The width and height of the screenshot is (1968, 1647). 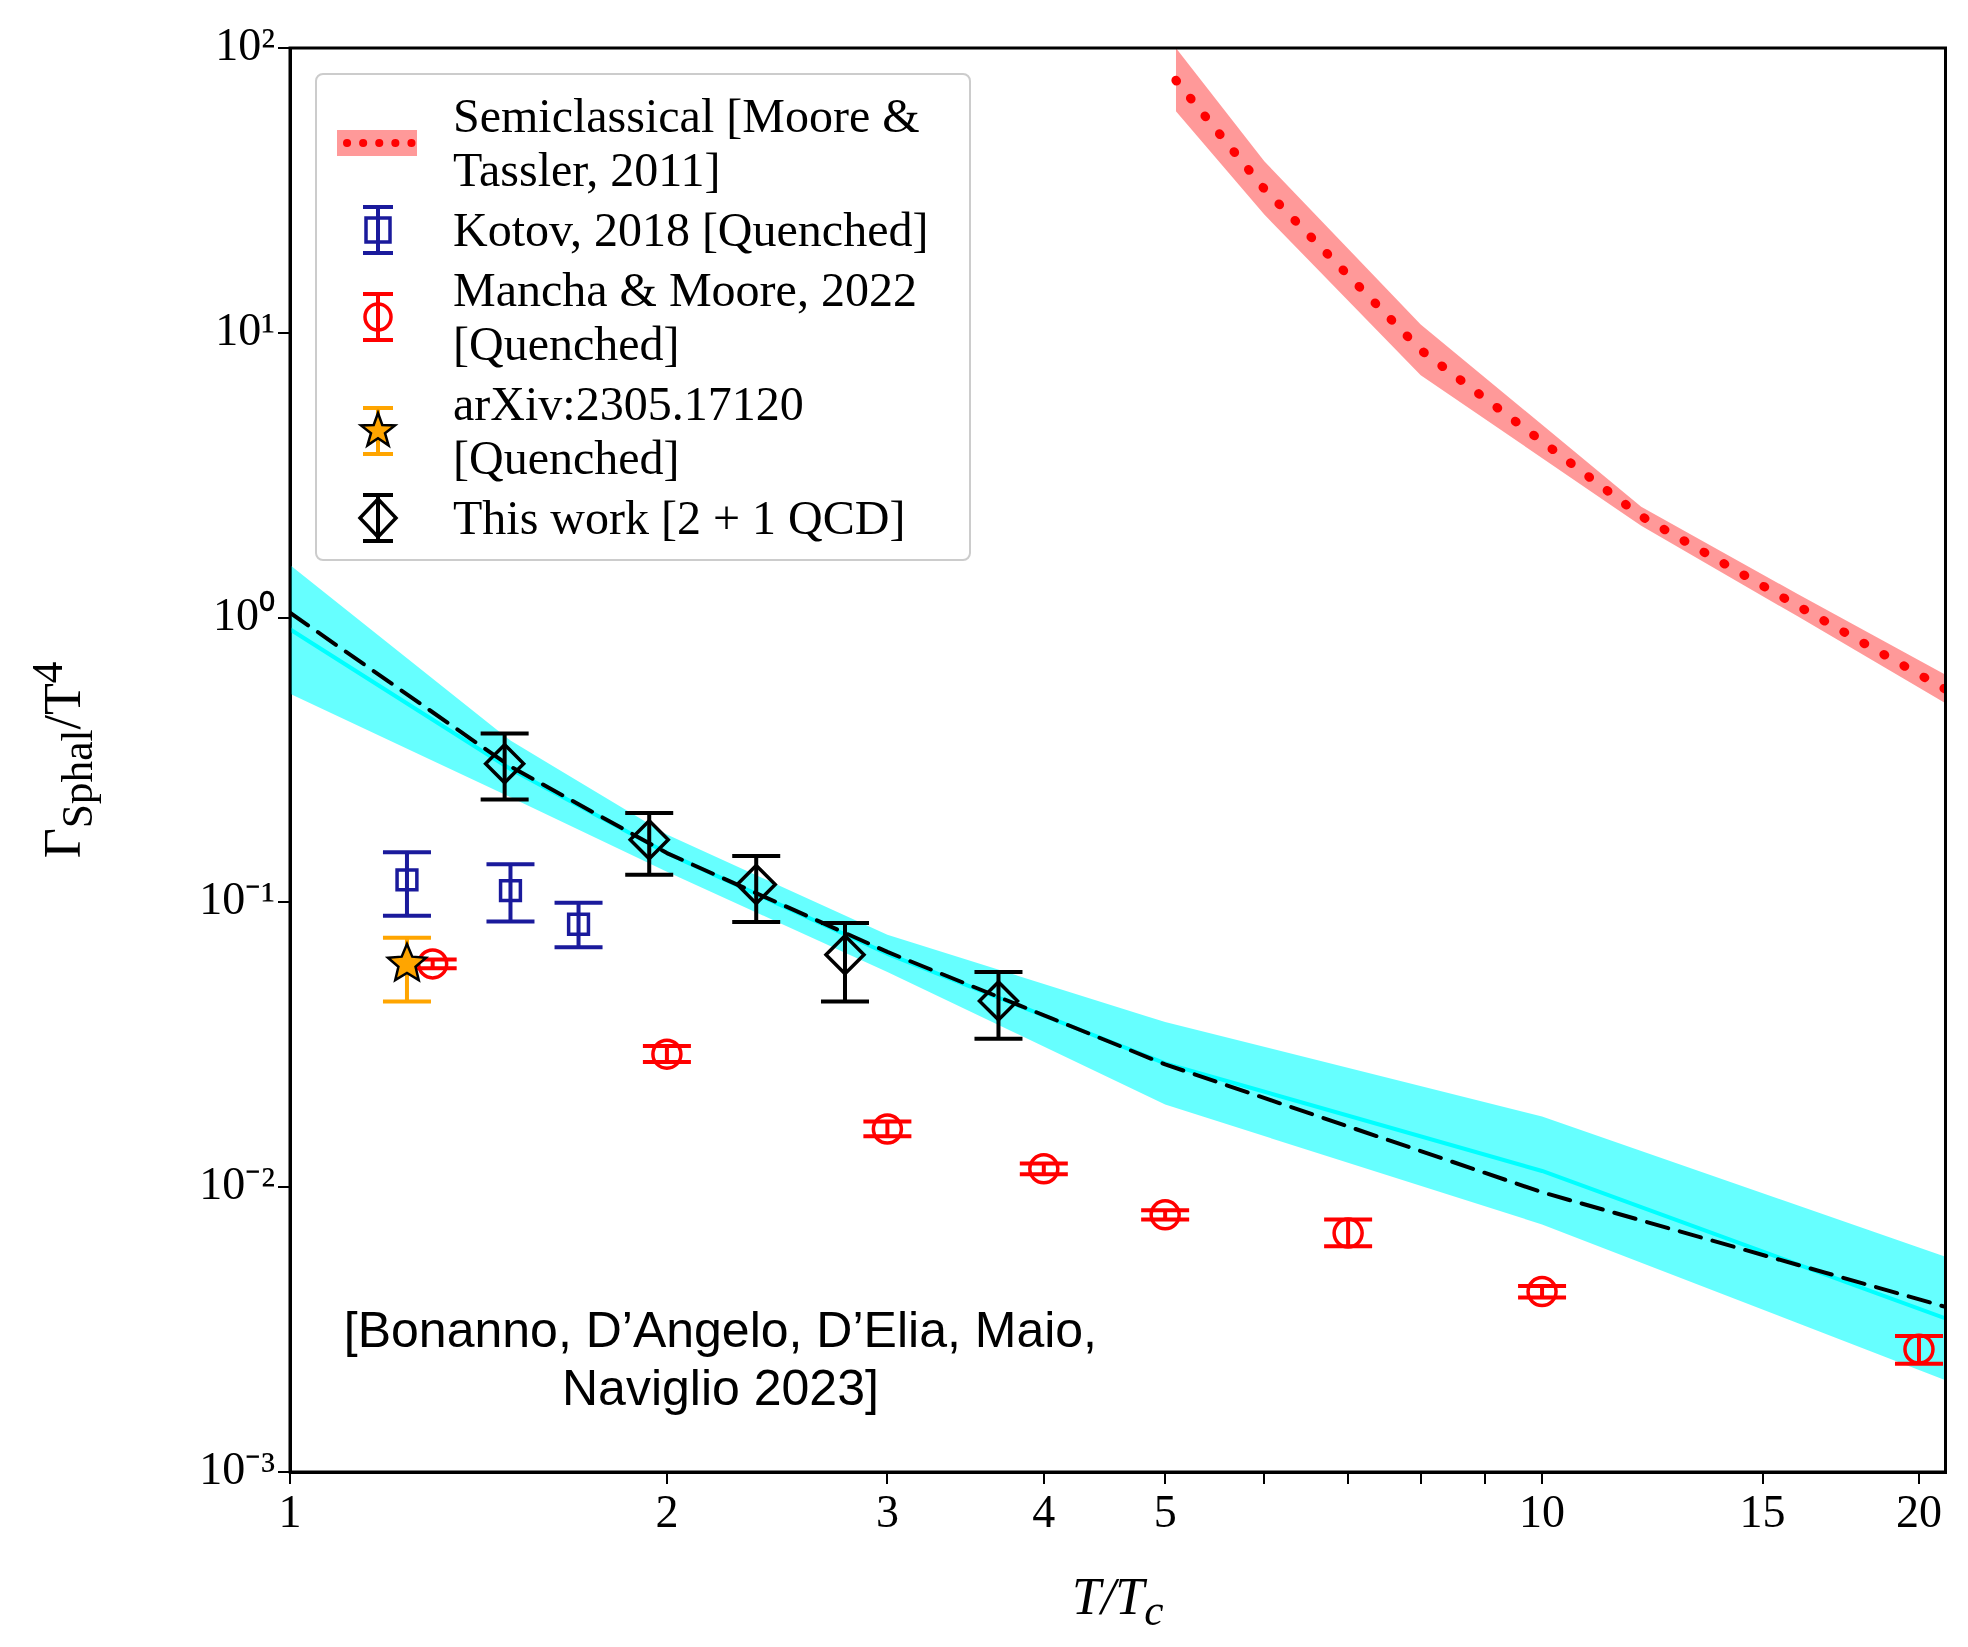 I want to click on y-tick-label: 10⁰, so click(x=244, y=614).